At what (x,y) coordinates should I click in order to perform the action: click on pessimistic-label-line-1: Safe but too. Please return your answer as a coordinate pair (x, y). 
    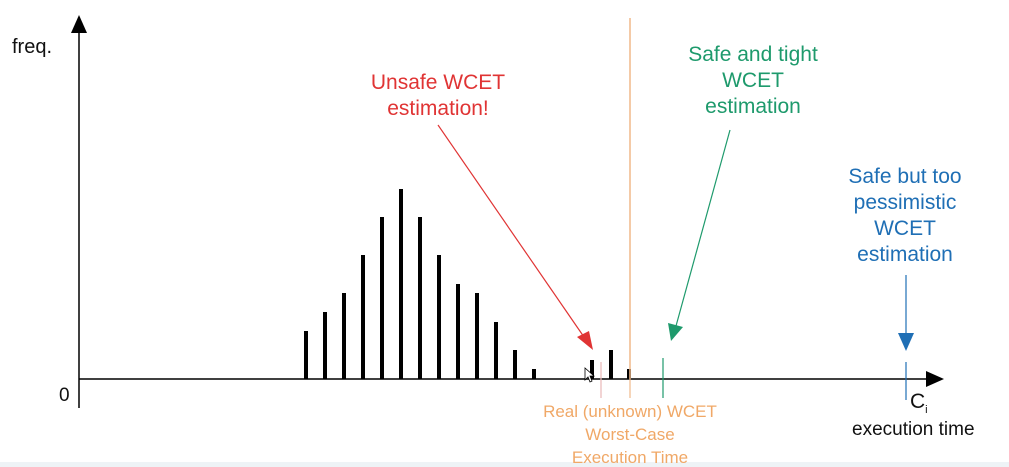
    Looking at the image, I should click on (905, 176).